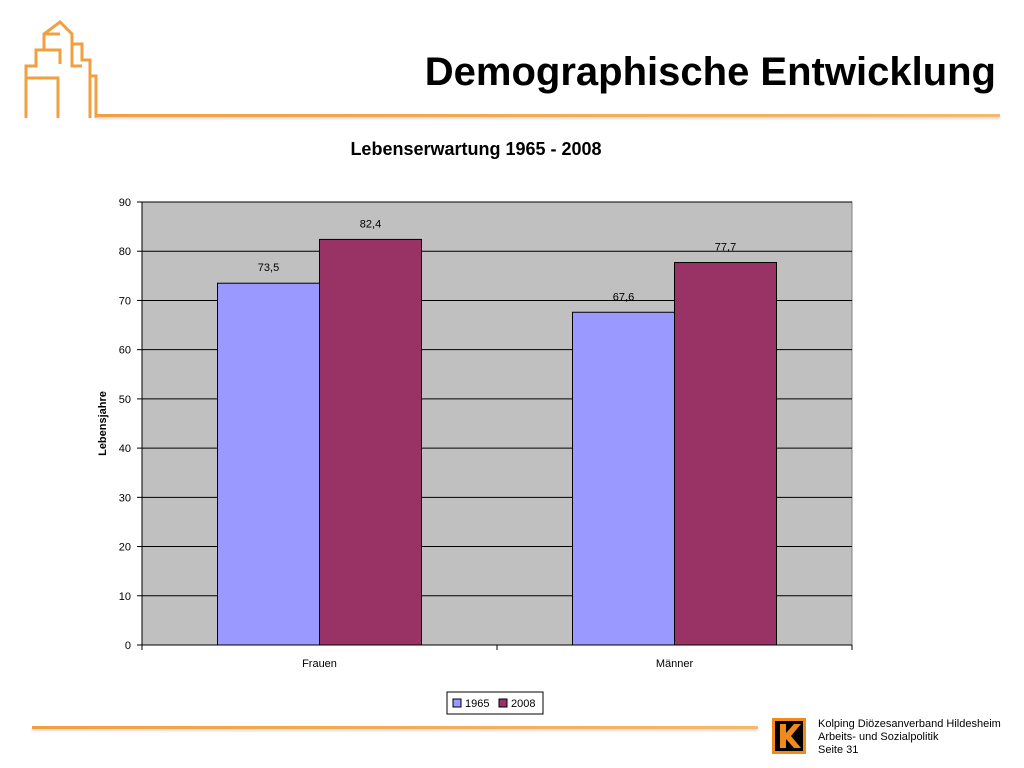 The height and width of the screenshot is (768, 1024). What do you see at coordinates (128, 646) in the screenshot?
I see `y-tick-label: 0` at bounding box center [128, 646].